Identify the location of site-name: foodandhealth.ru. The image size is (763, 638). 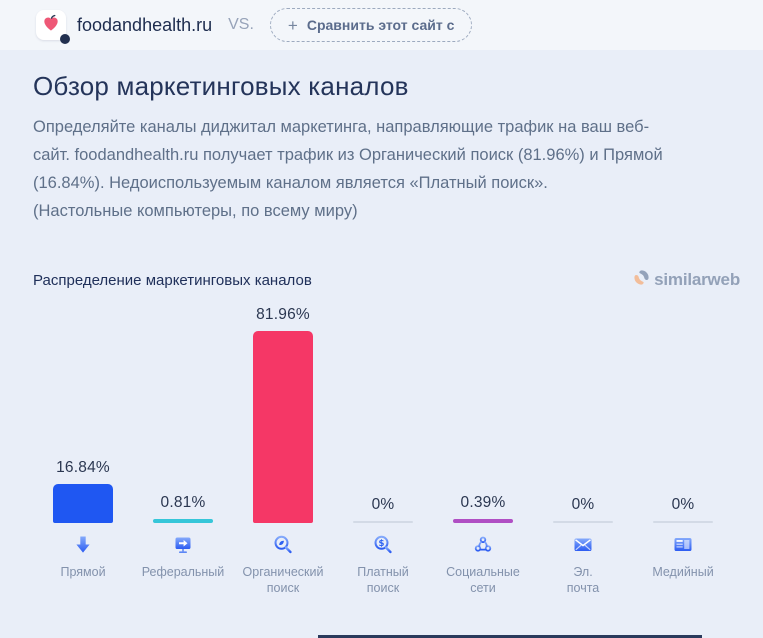
(145, 24).